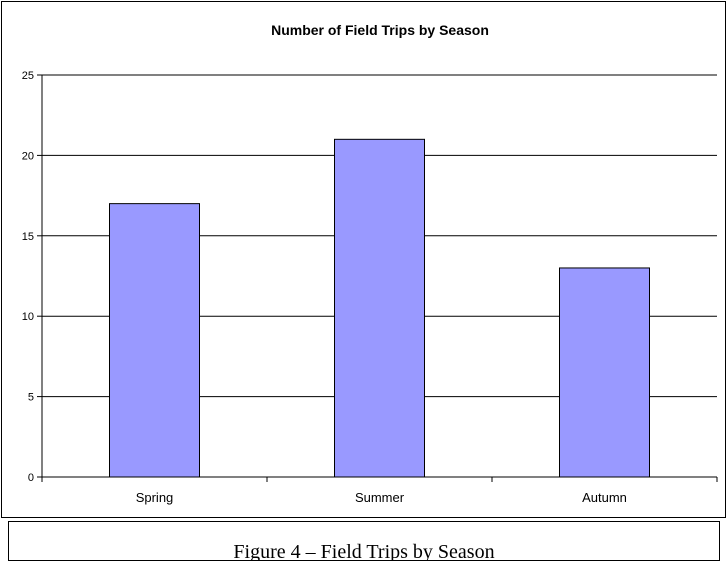  I want to click on x-category-label: Summer, so click(380, 497).